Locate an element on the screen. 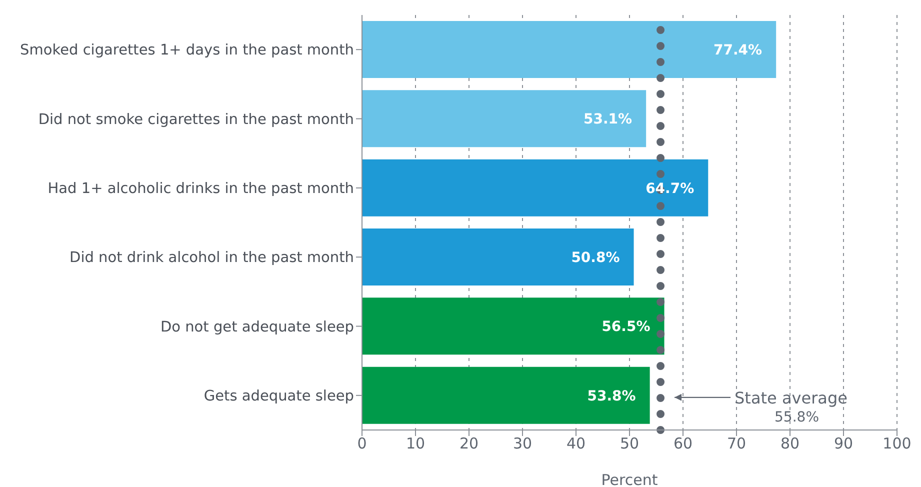 The width and height of the screenshot is (921, 487). x-tick-label: 40 is located at coordinates (576, 443).